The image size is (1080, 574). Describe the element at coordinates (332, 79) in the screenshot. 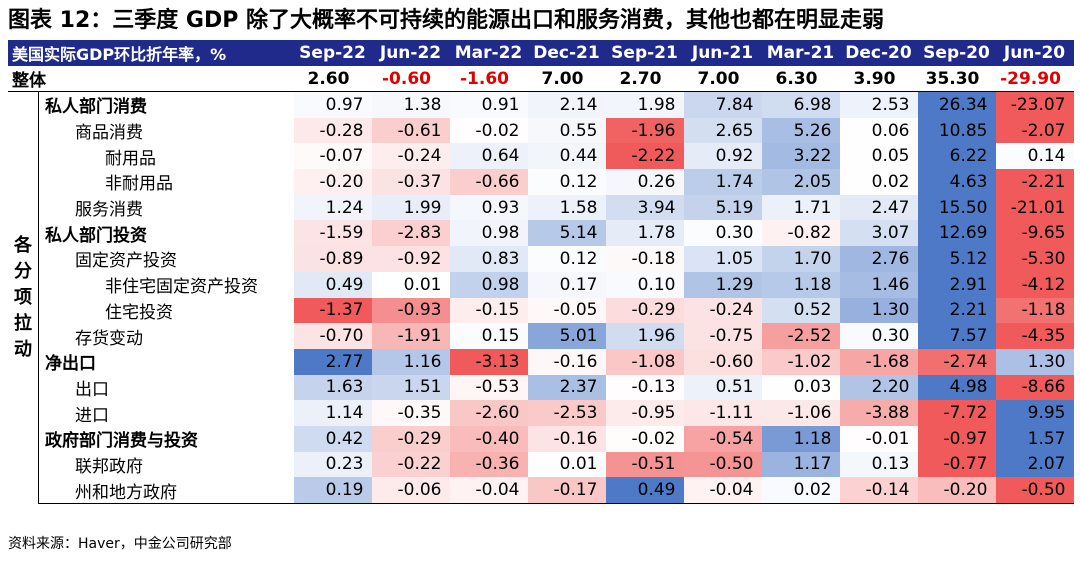

I see `total-value: 2.60` at that location.